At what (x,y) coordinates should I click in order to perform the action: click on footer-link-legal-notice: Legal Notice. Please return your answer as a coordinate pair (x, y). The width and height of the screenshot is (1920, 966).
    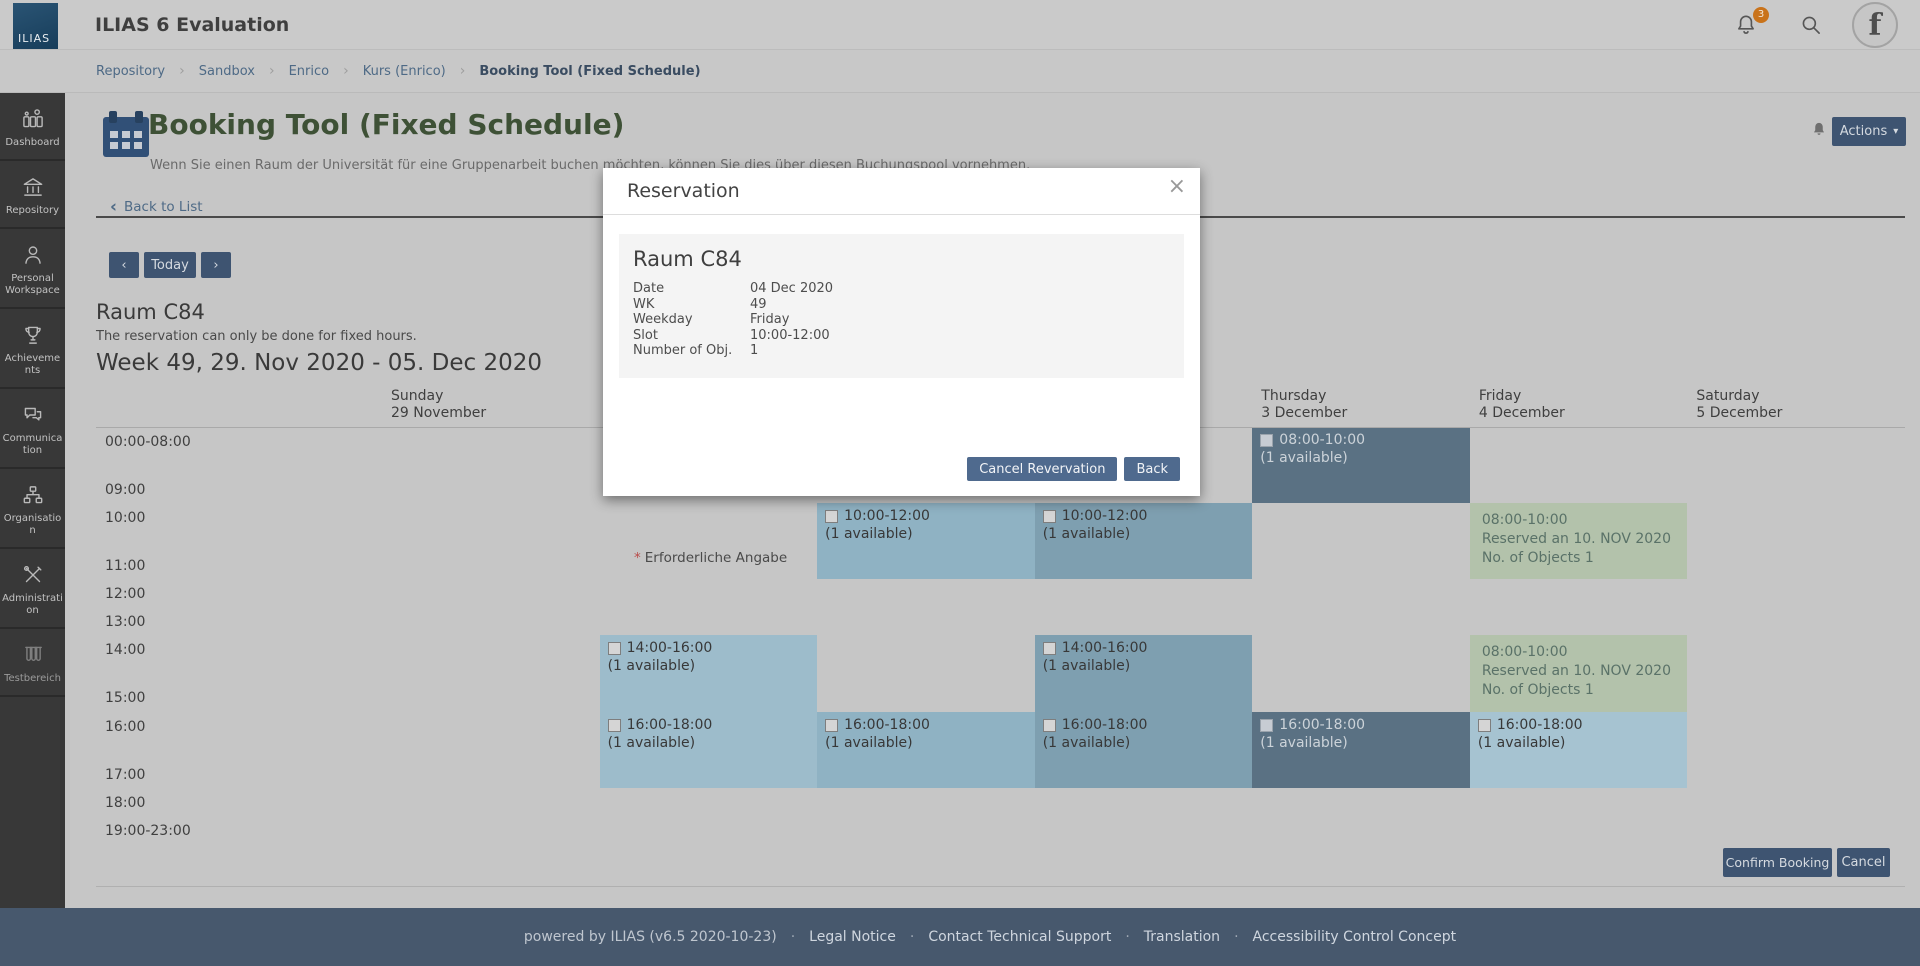
    Looking at the image, I should click on (852, 937).